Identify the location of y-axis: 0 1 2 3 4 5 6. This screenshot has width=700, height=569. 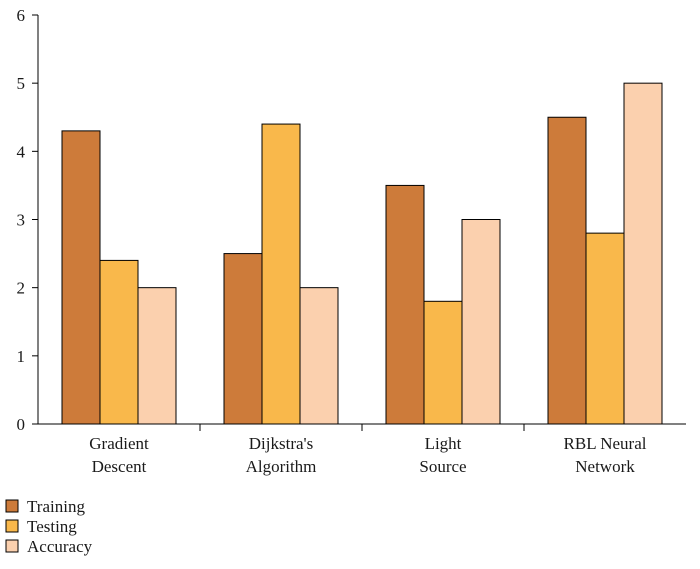
(28, 220).